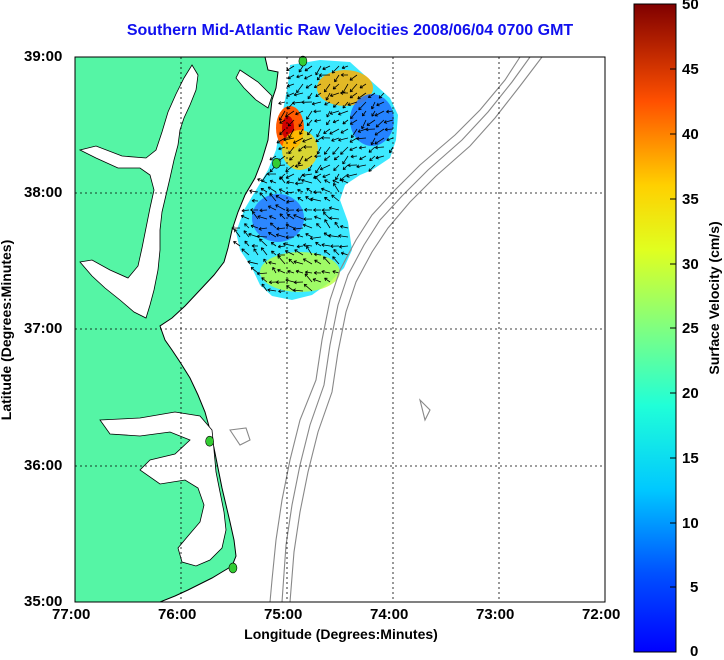  I want to click on ytick-label: 39:00, so click(43, 56).